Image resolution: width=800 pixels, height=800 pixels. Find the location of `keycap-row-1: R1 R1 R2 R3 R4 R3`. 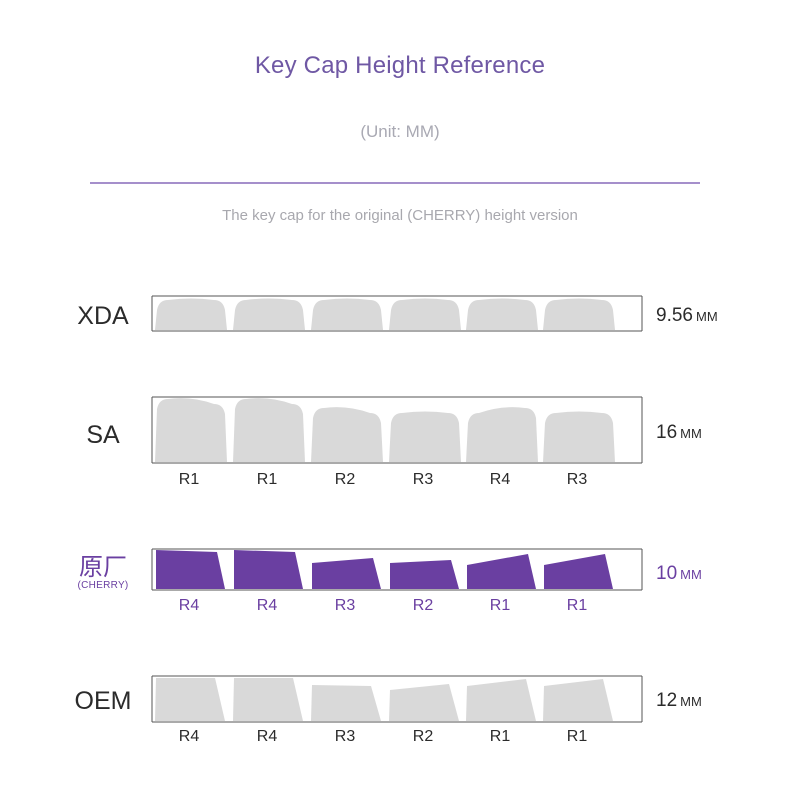

keycap-row-1: R1 R1 R2 R3 R4 R3 is located at coordinates (397, 442).